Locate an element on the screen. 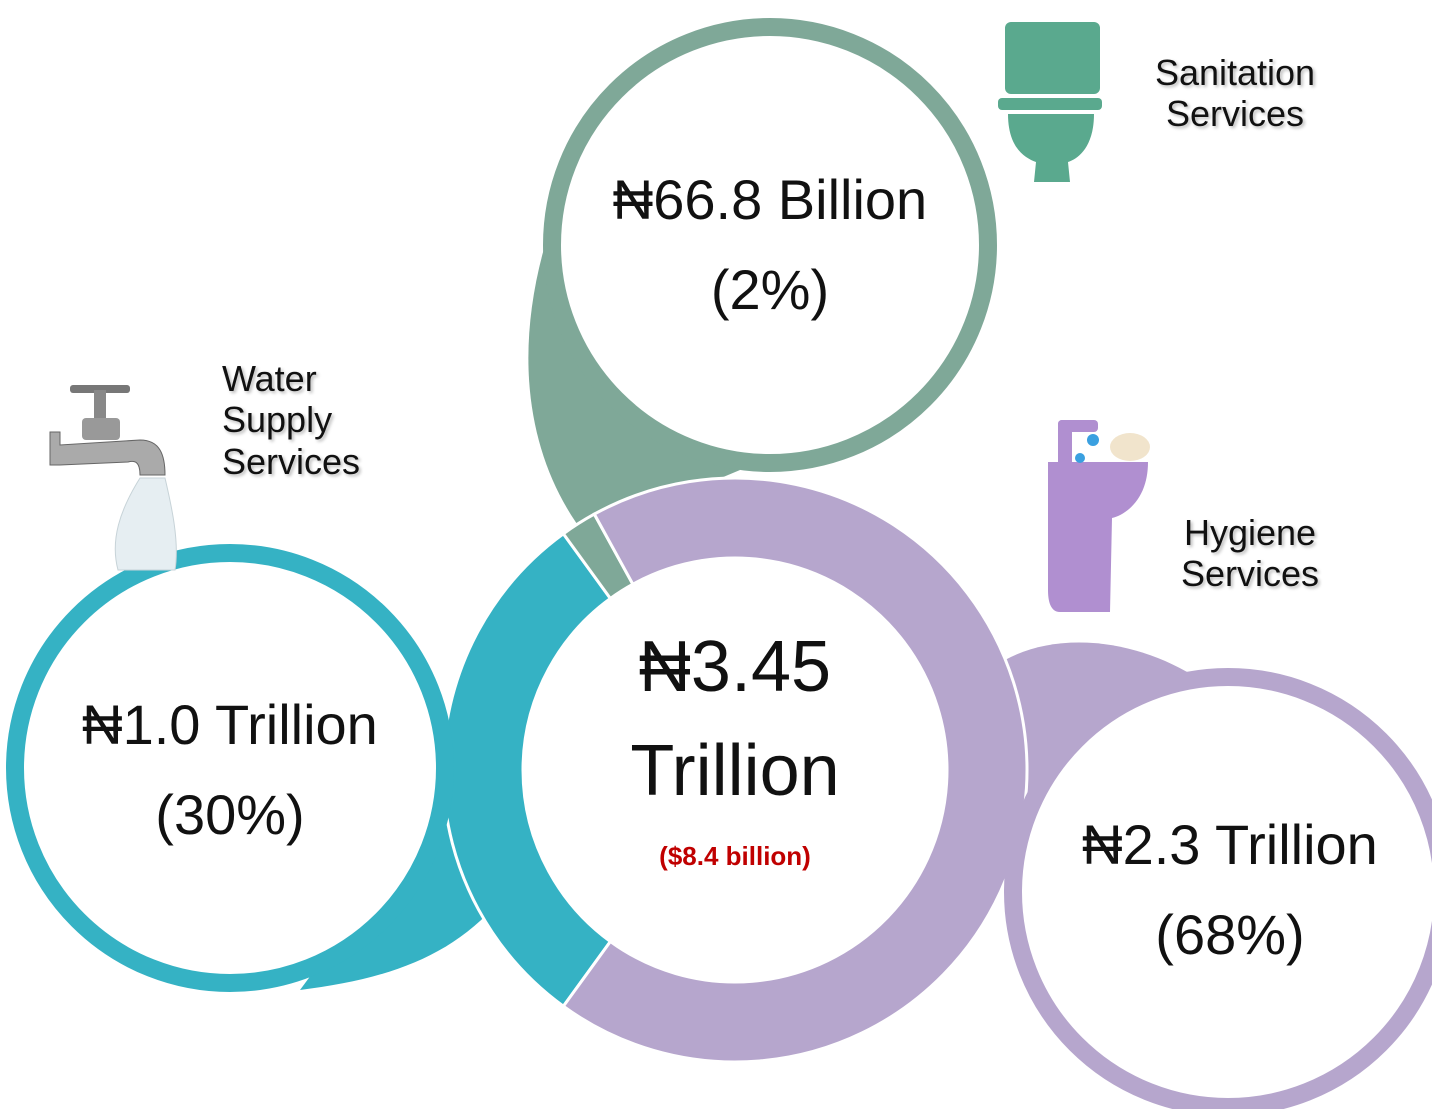 This screenshot has width=1432, height=1109. percent-label: (2%) is located at coordinates (770, 289).